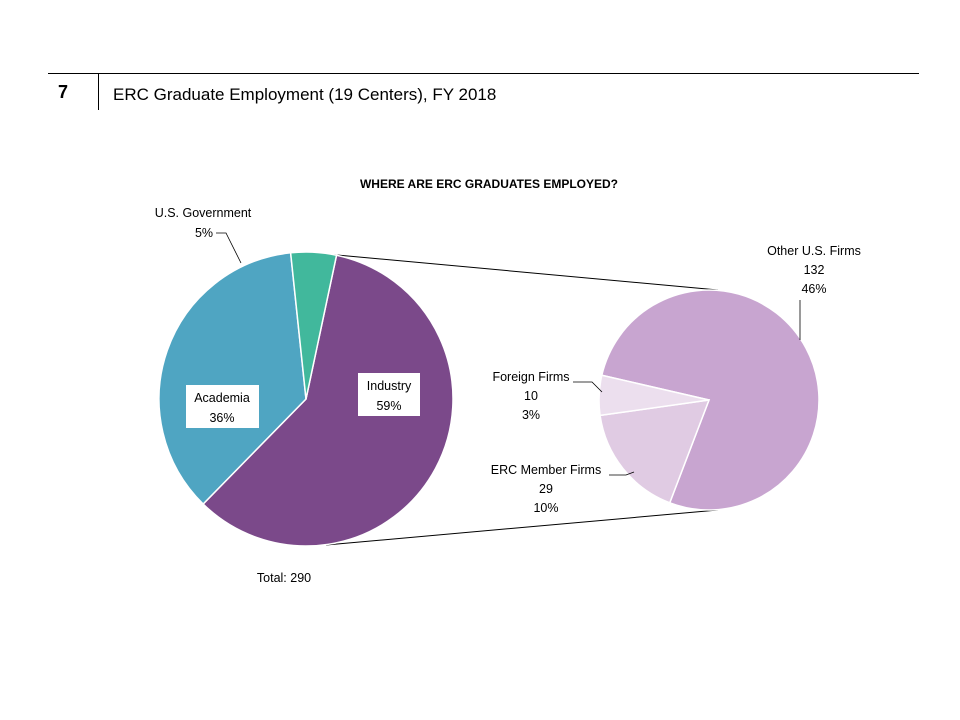 The height and width of the screenshot is (720, 960). What do you see at coordinates (545, 508) in the screenshot?
I see `label-member-percent: 10%` at bounding box center [545, 508].